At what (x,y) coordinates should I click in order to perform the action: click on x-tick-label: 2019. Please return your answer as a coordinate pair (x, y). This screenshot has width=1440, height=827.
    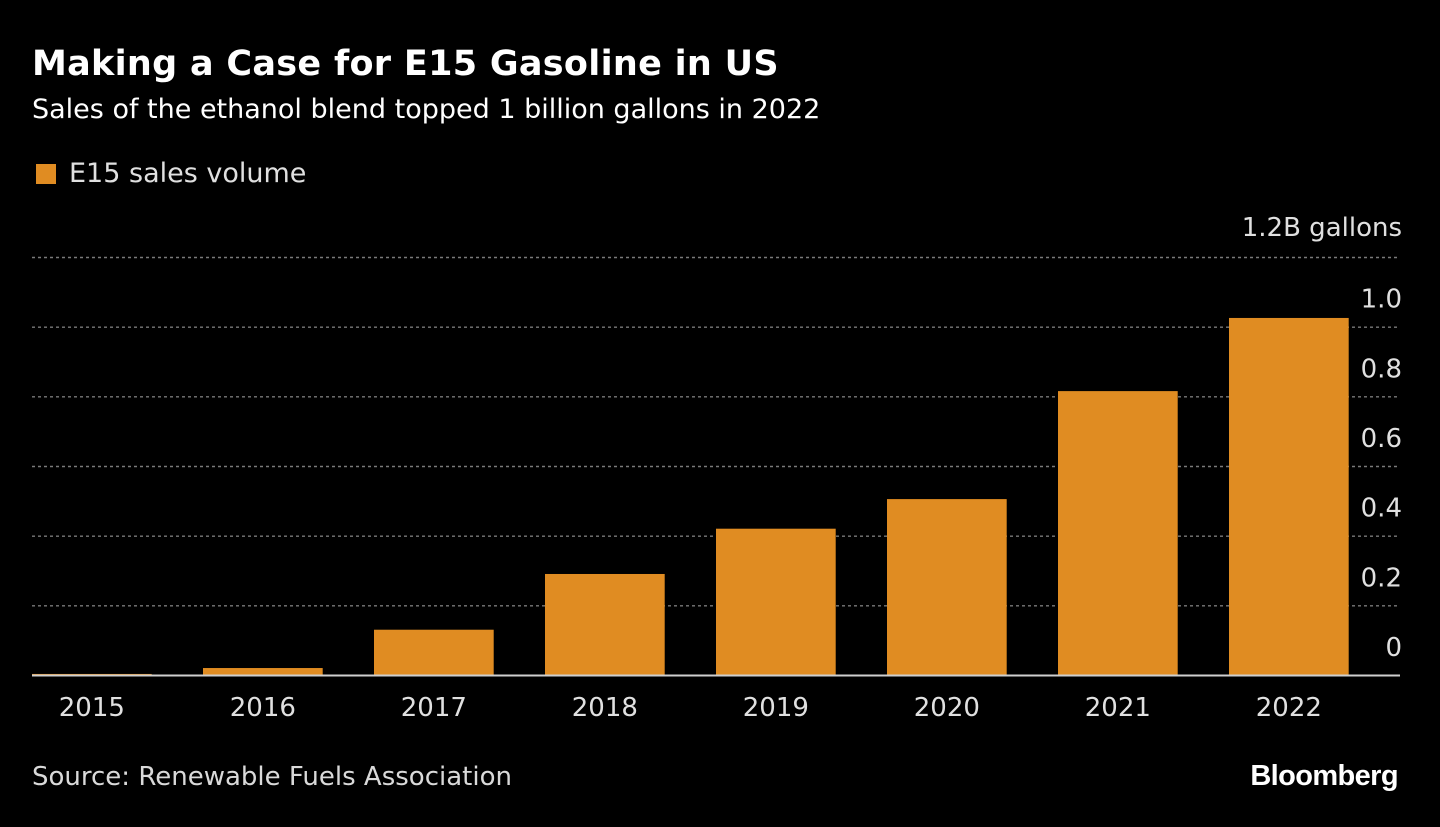
    Looking at the image, I should click on (776, 708).